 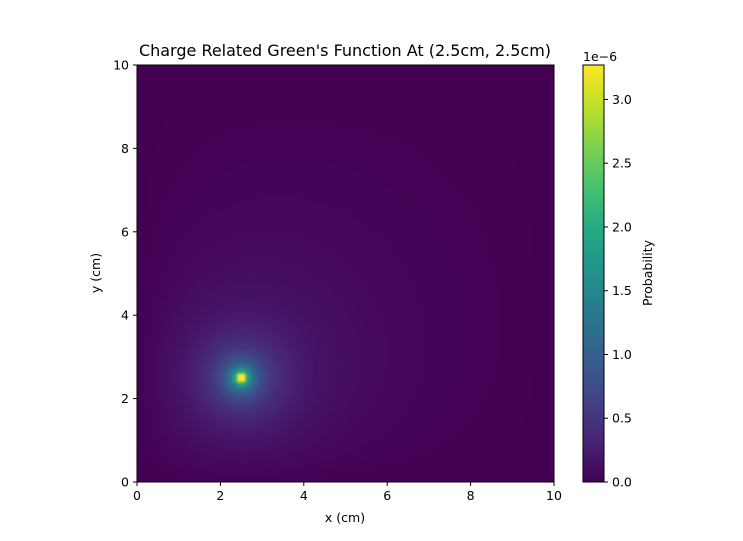 I want to click on y-tick-label: 0, so click(x=125, y=482).